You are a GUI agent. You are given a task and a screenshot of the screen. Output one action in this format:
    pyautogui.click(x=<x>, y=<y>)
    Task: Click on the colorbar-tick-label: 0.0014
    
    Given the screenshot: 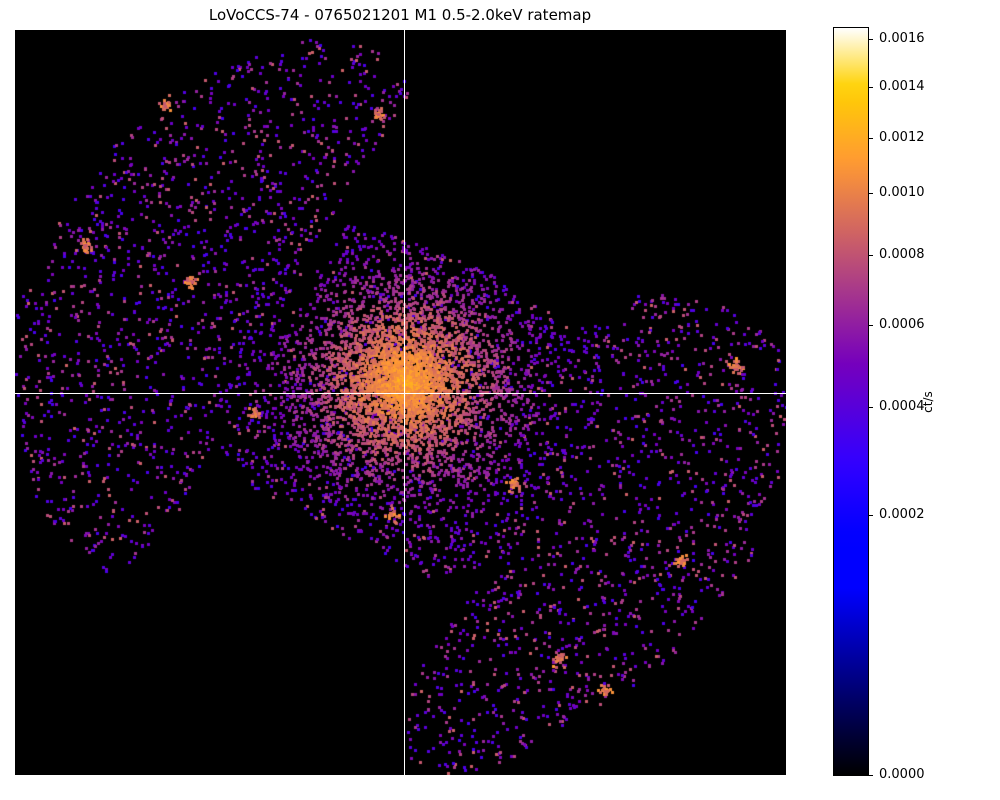 What is the action you would take?
    pyautogui.click(x=902, y=86)
    